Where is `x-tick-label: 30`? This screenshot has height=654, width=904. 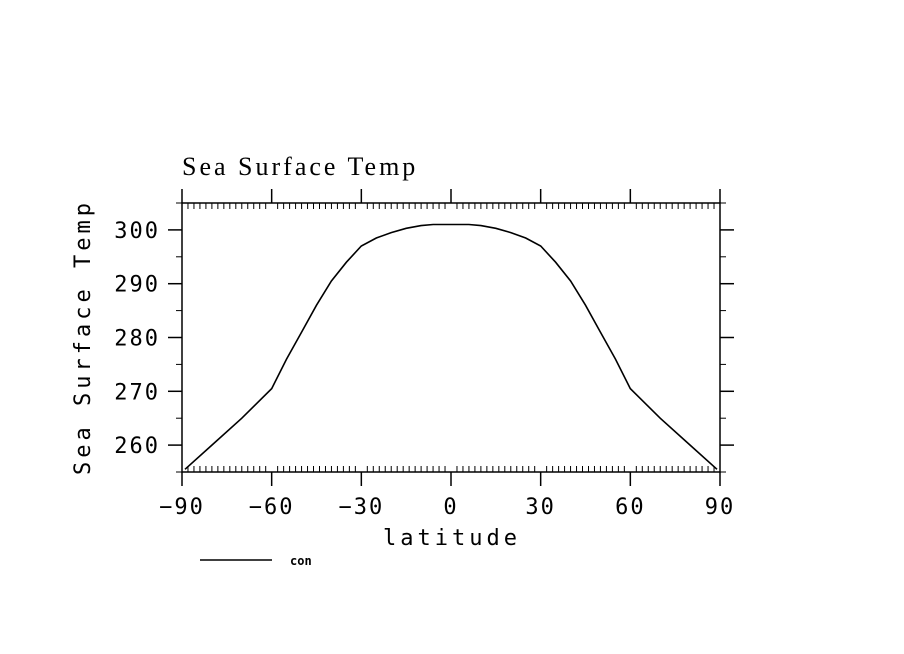
x-tick-label: 30 is located at coordinates (540, 507).